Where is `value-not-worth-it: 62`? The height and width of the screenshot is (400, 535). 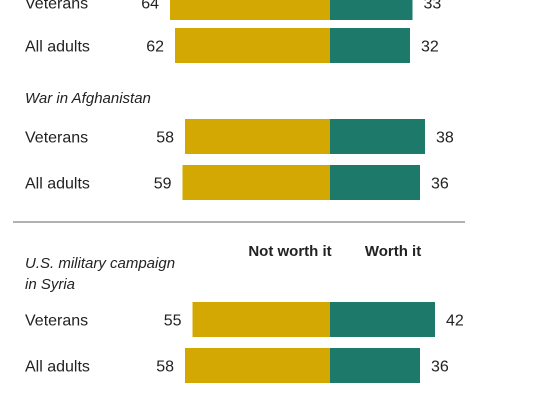 value-not-worth-it: 62 is located at coordinates (155, 47).